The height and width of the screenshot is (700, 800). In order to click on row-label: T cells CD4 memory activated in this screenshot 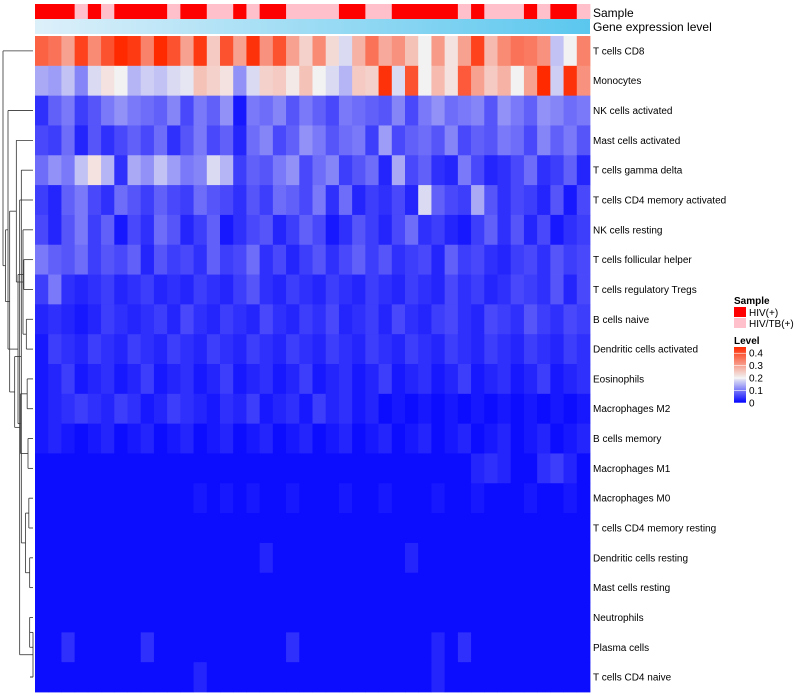, I will do `click(659, 201)`.